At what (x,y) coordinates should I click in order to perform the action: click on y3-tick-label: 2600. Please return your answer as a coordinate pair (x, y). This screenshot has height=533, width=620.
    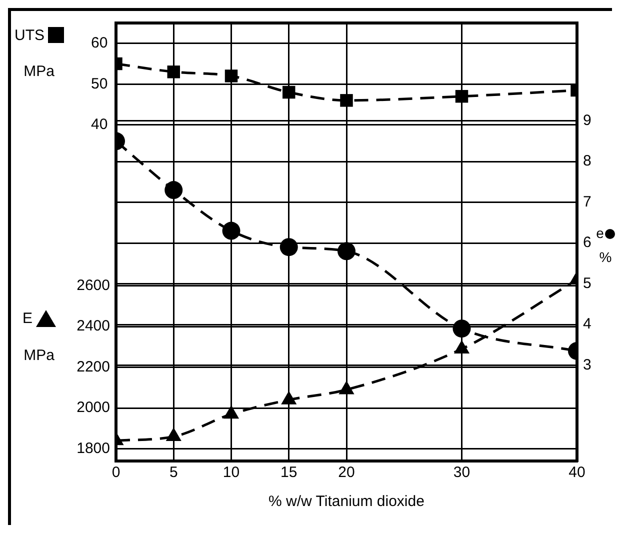
    Looking at the image, I should click on (93, 285).